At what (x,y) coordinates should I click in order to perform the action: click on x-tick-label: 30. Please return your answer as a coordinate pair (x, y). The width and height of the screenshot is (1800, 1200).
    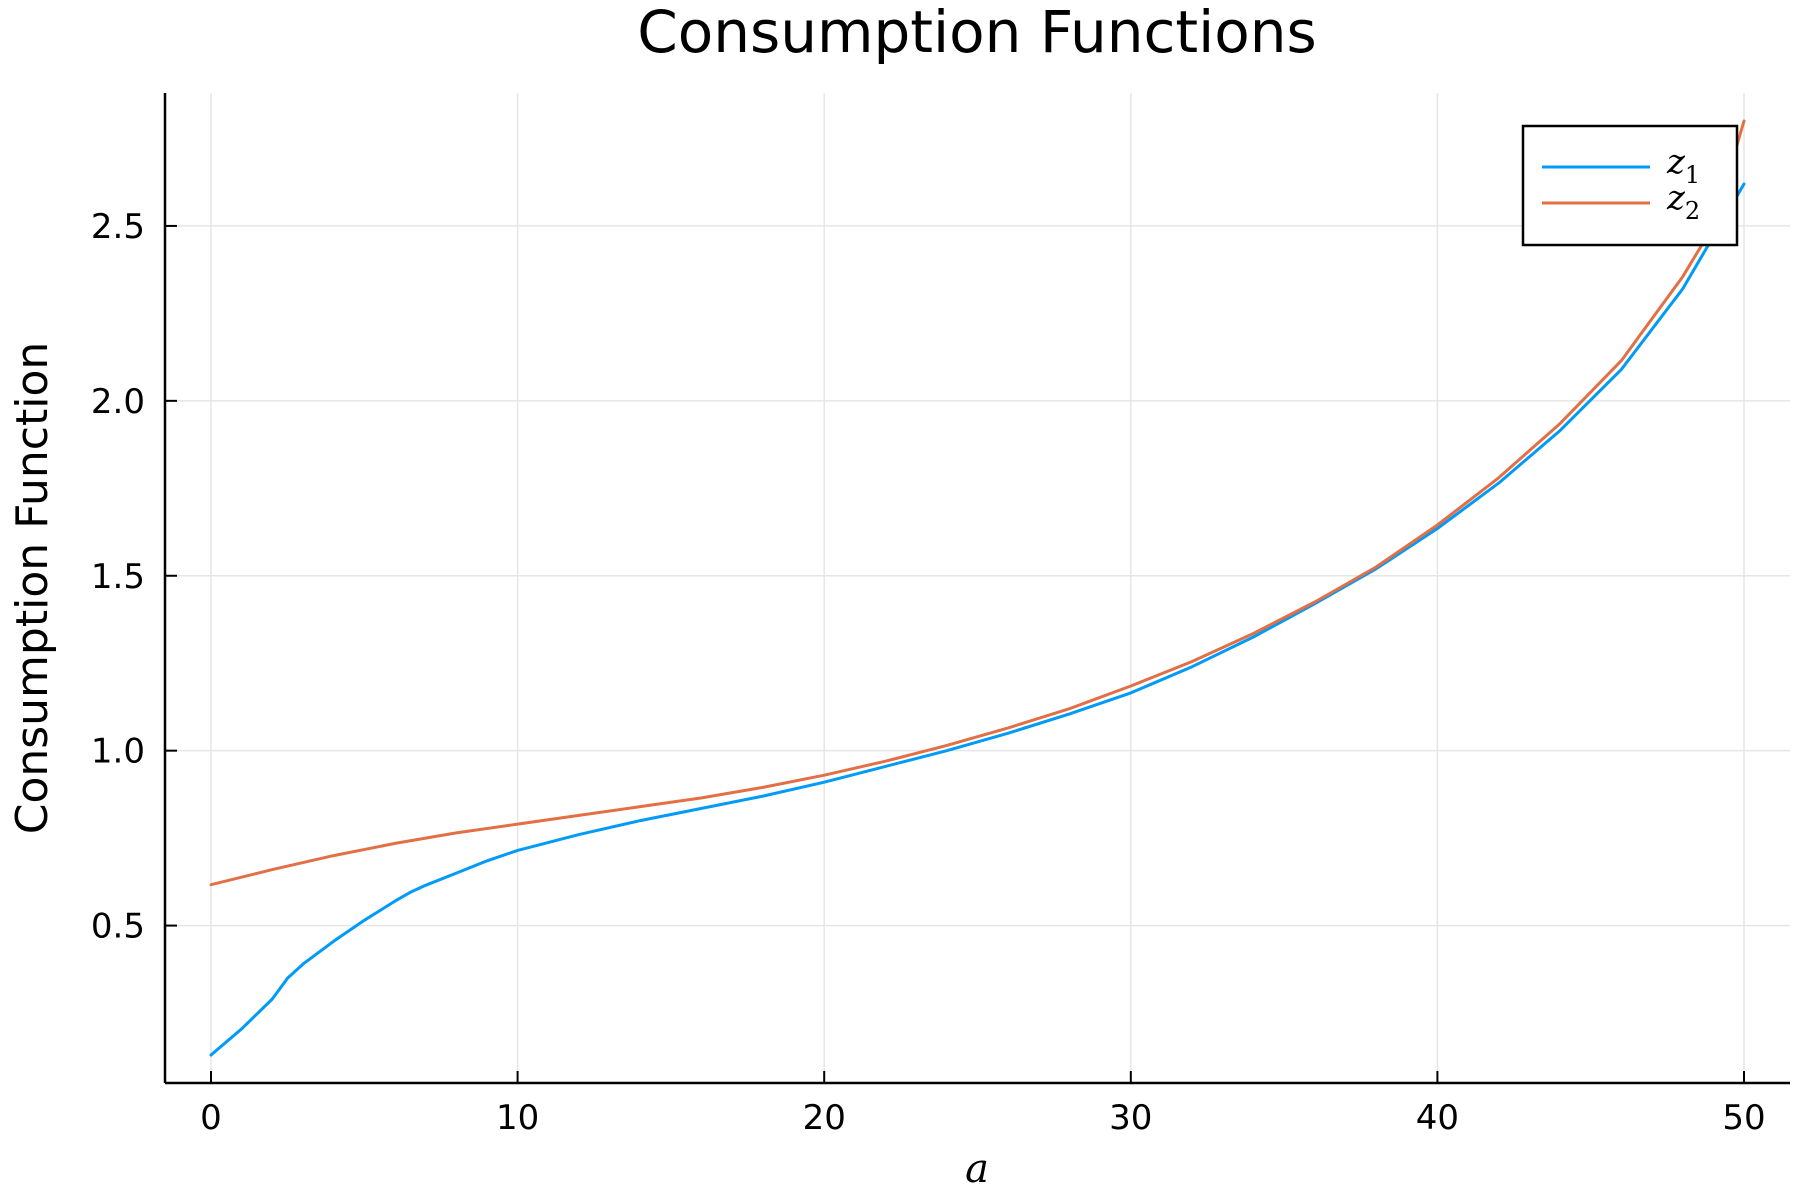
    Looking at the image, I should click on (1130, 1118).